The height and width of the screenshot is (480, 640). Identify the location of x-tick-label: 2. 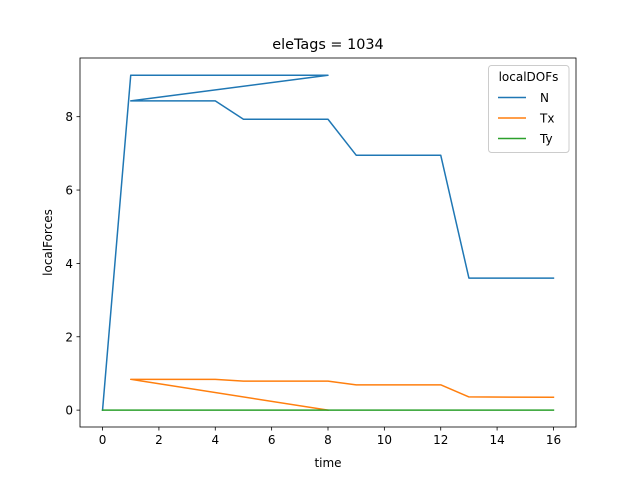
(159, 440).